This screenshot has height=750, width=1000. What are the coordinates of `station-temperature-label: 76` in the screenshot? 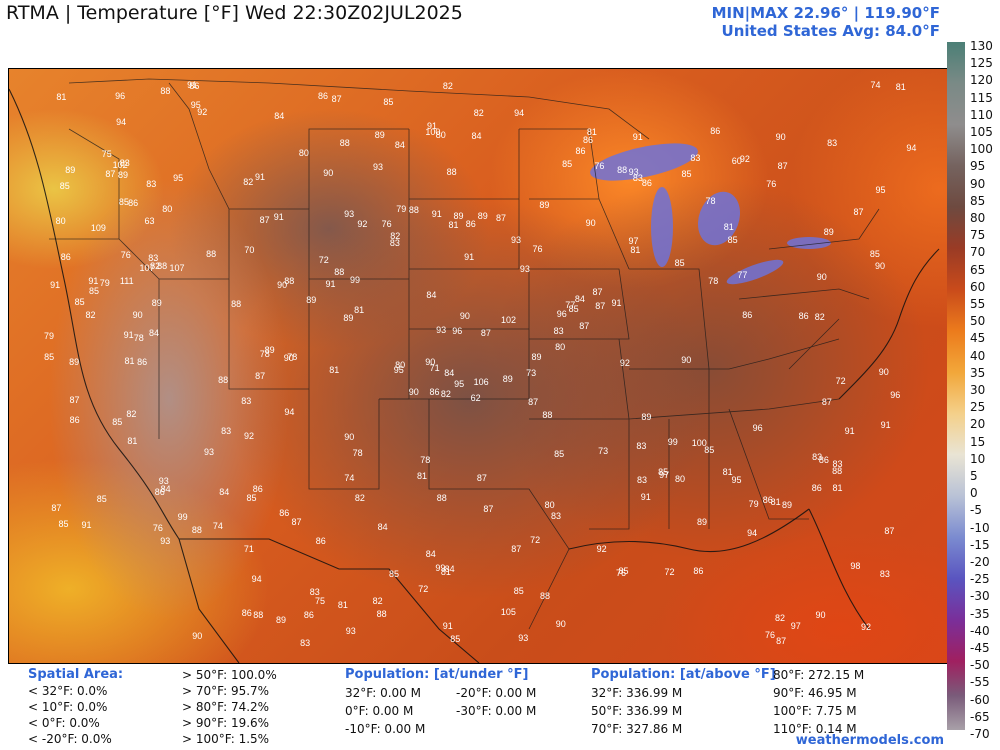 It's located at (537, 249).